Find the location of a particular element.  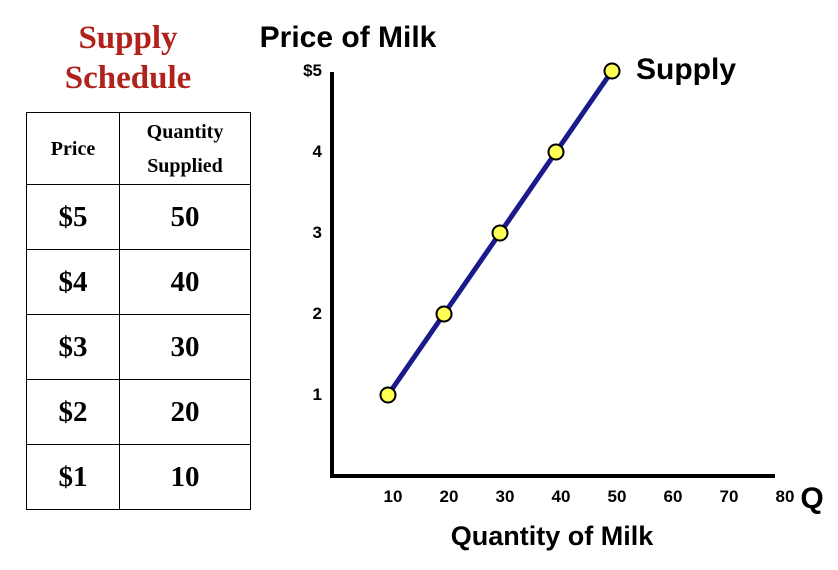

x-tick-label: 10 is located at coordinates (393, 496).